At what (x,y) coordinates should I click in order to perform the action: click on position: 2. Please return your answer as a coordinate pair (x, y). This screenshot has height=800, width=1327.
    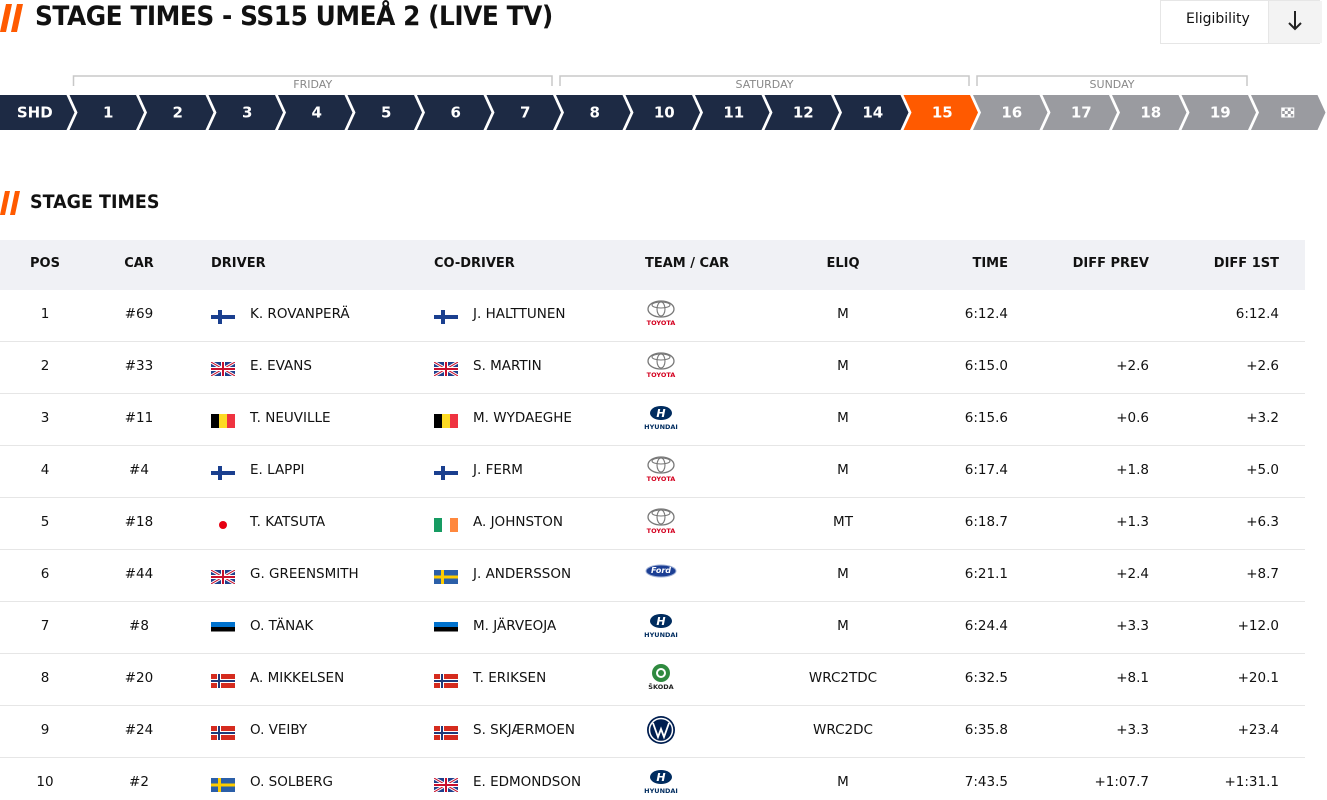
    Looking at the image, I should click on (45, 366).